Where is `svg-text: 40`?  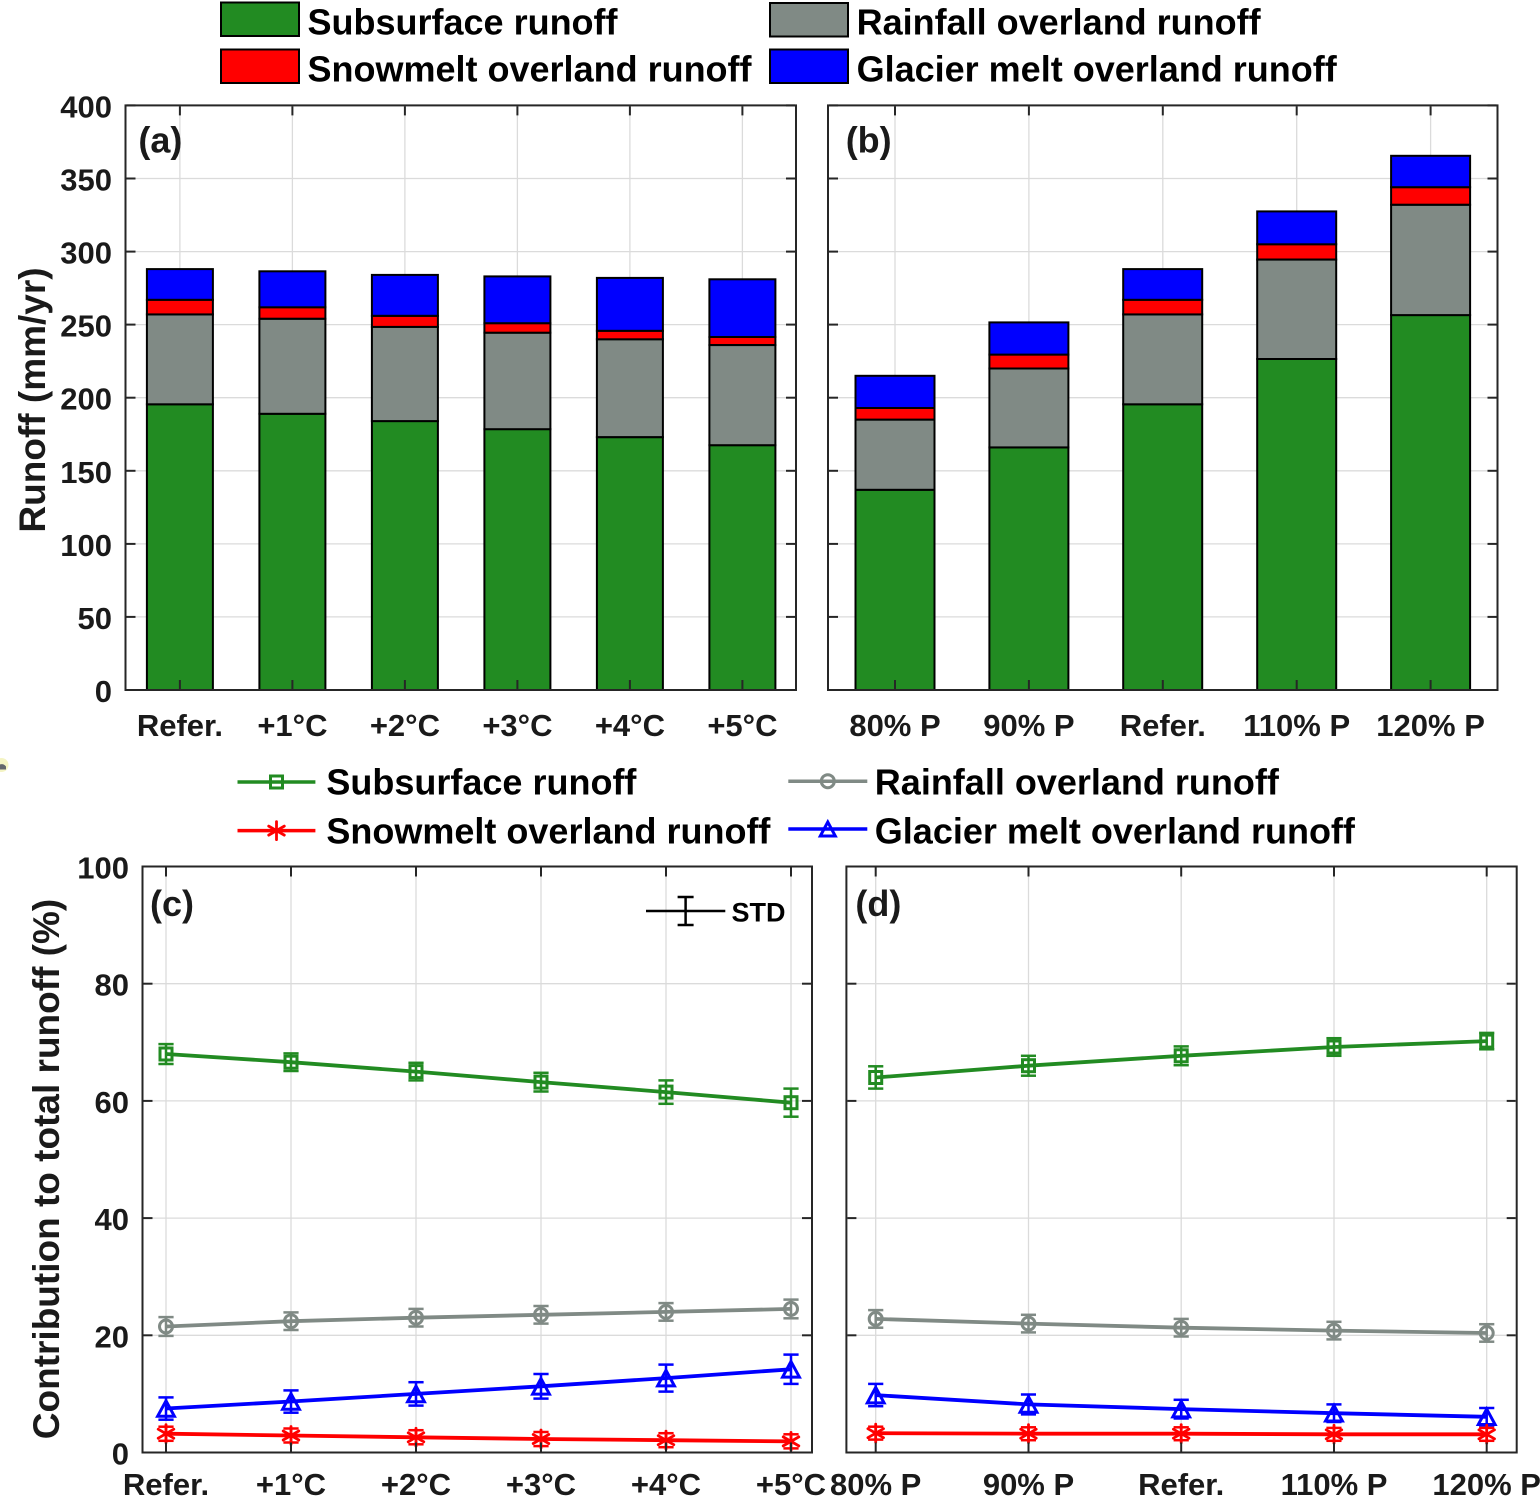
svg-text: 40 is located at coordinates (112, 1219).